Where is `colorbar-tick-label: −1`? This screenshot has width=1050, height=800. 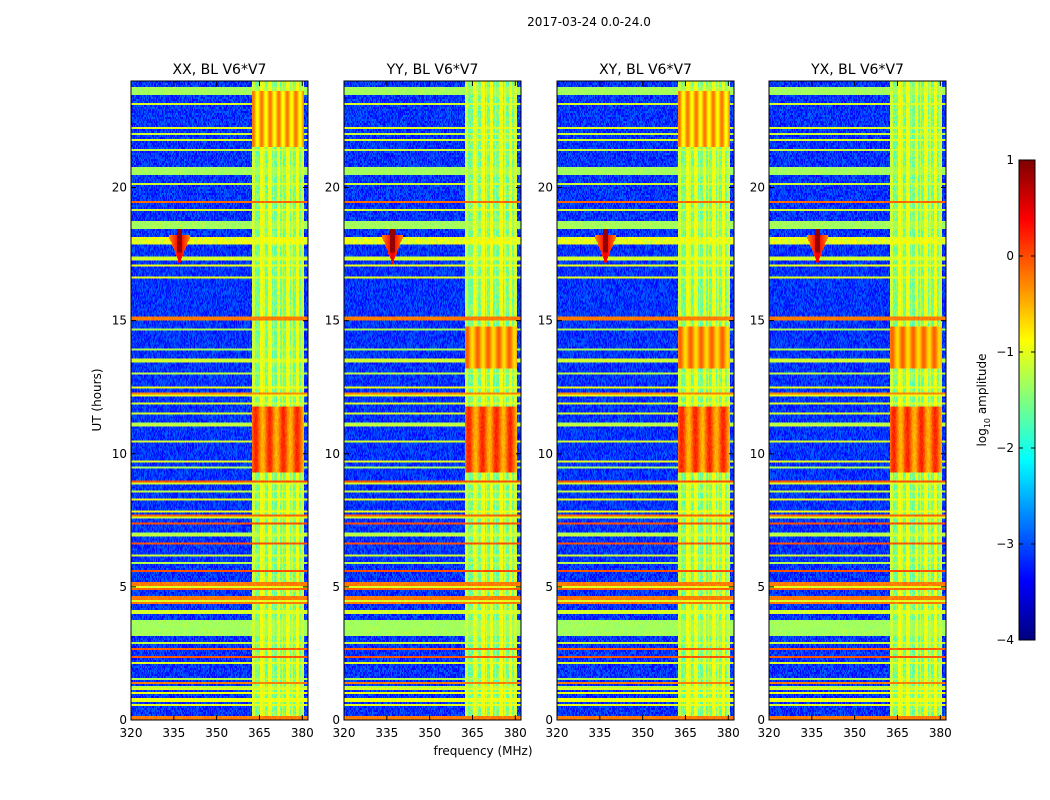 colorbar-tick-label: −1 is located at coordinates (1005, 352).